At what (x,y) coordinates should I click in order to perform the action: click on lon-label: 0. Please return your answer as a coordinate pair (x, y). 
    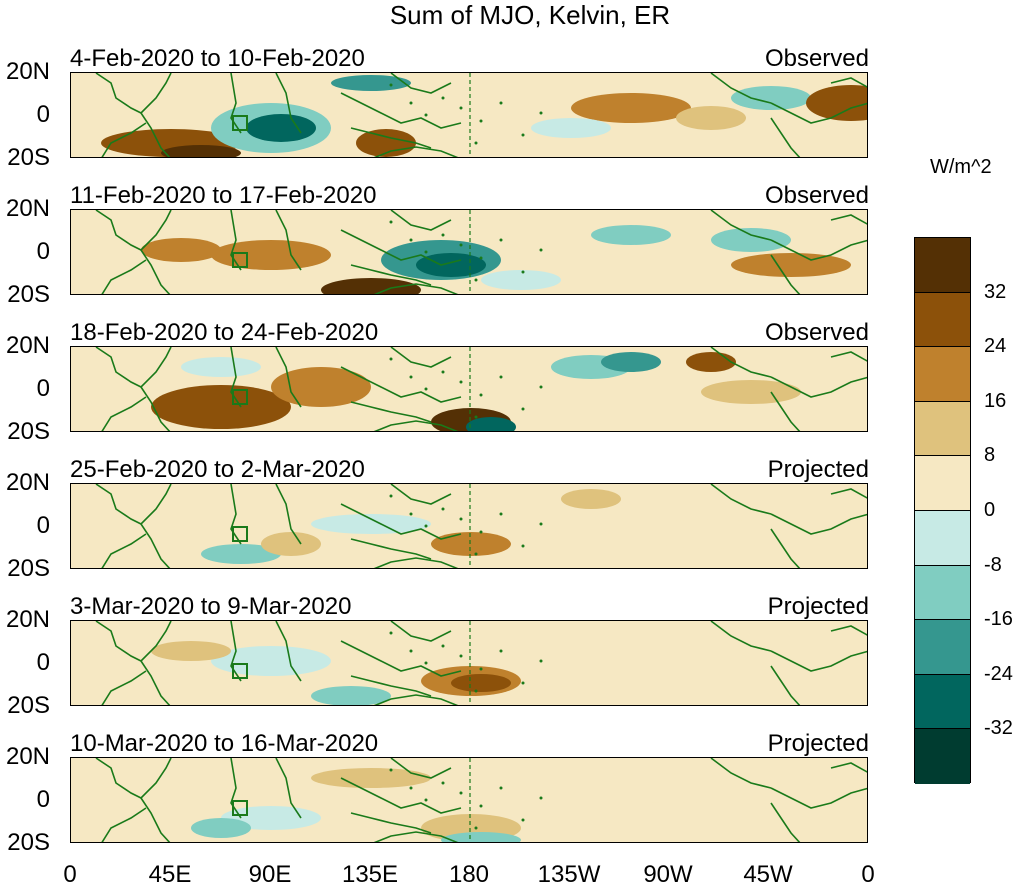
    Looking at the image, I should click on (868, 874).